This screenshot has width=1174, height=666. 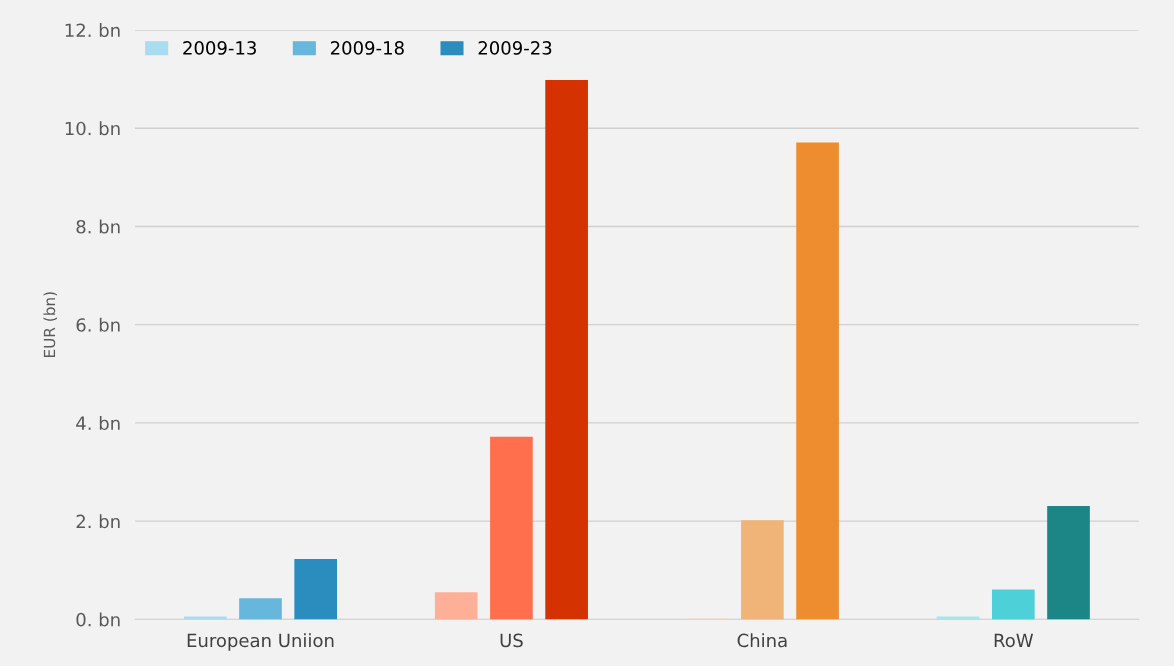 I want to click on y-tick-label: 8. bn, so click(x=98, y=226).